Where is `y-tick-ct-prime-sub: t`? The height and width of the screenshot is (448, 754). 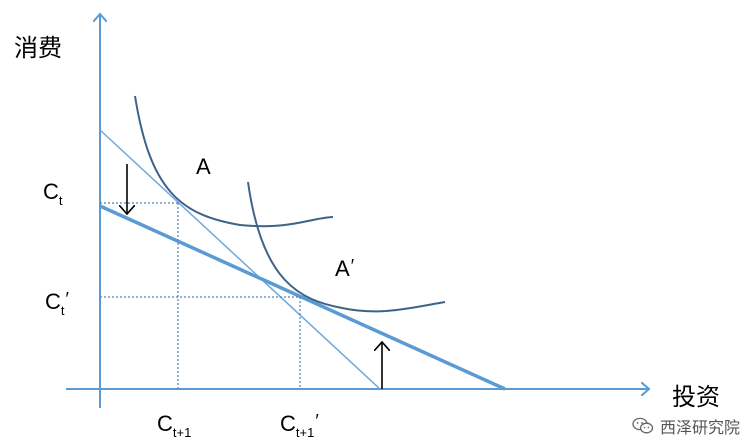 y-tick-ct-prime-sub: t is located at coordinates (62, 310).